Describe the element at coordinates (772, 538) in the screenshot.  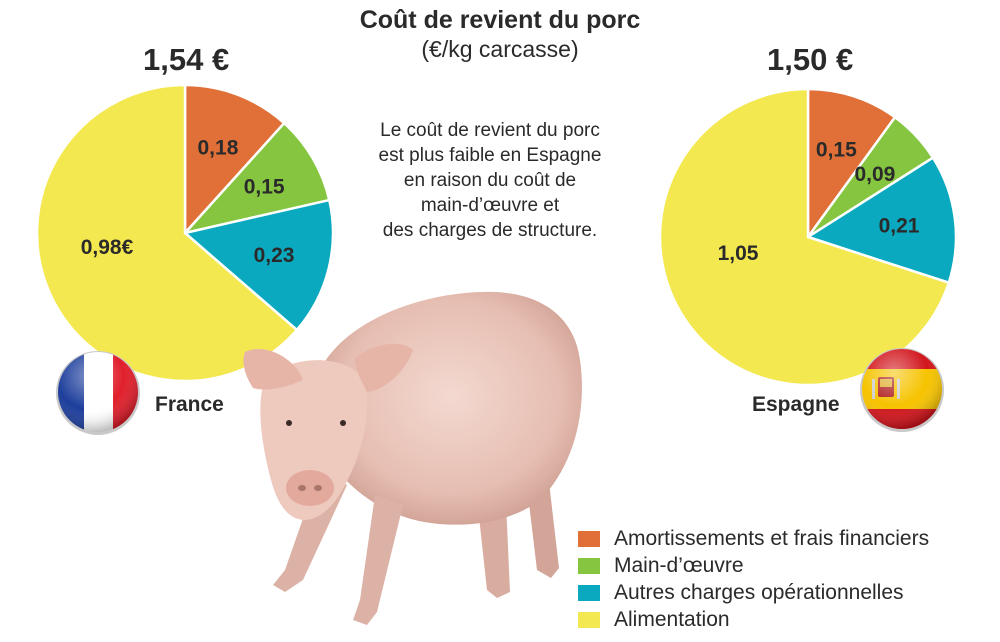
I see `legend-label: Amortissements et frais financiers` at that location.